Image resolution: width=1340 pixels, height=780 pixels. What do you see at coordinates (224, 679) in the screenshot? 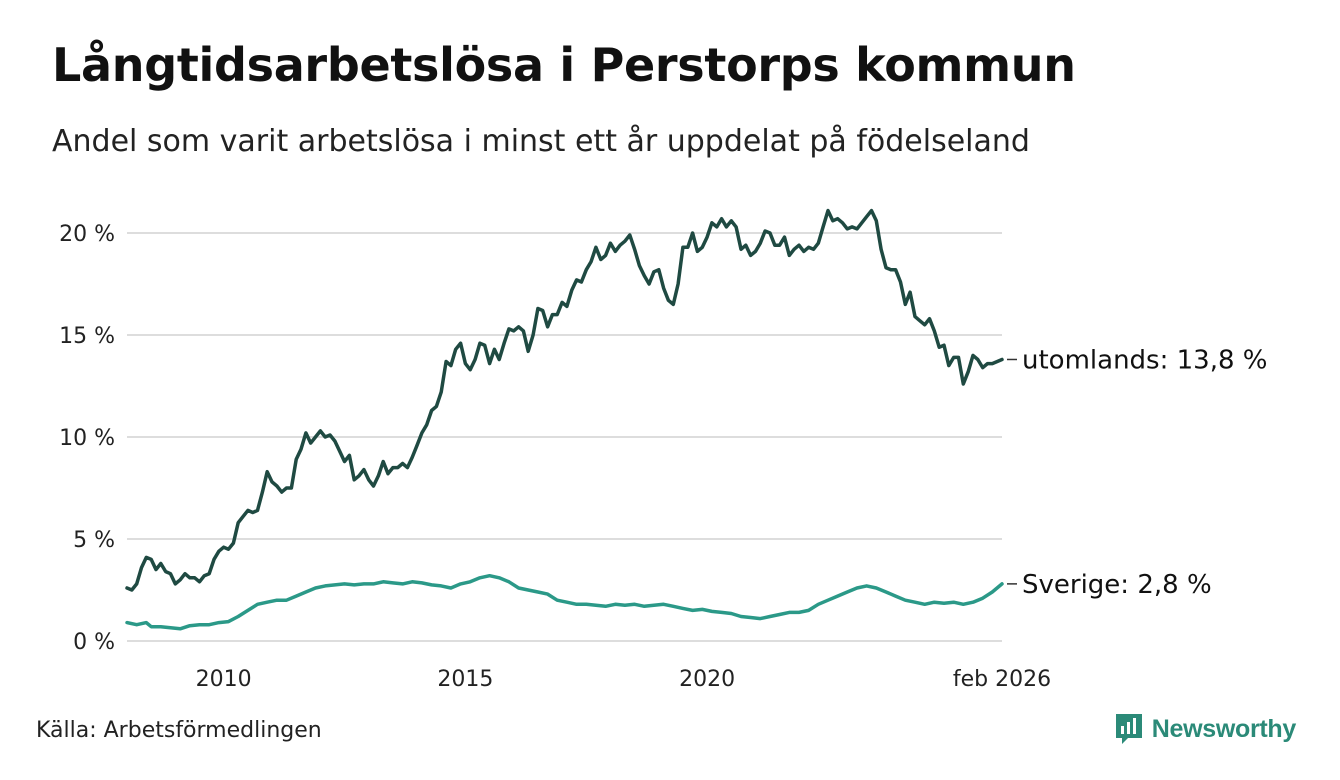
I see `x-tick-label: 2010` at bounding box center [224, 679].